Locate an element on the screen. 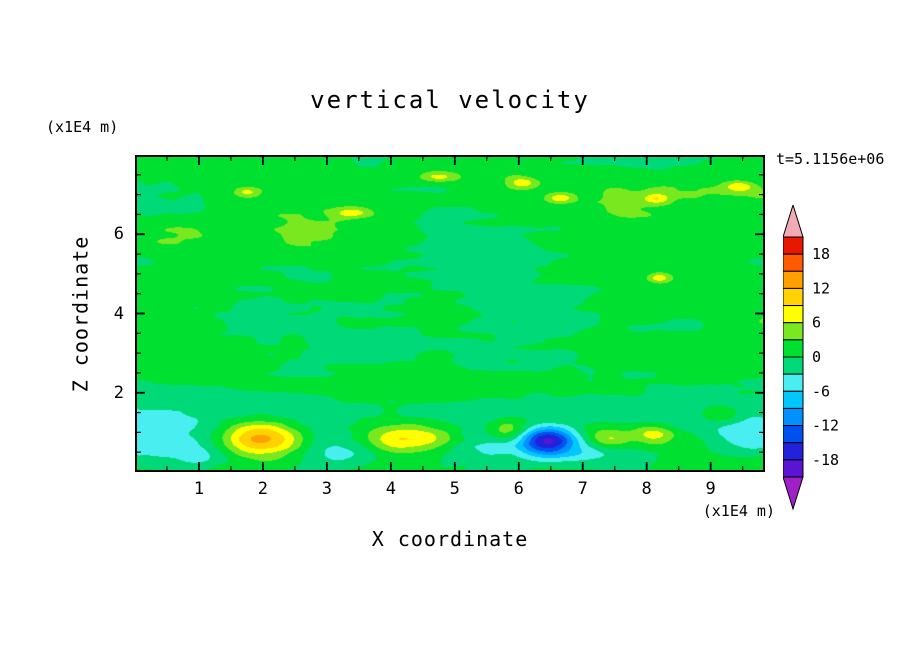 This screenshot has height=654, width=904. x-tick-label: 8 is located at coordinates (646, 489).